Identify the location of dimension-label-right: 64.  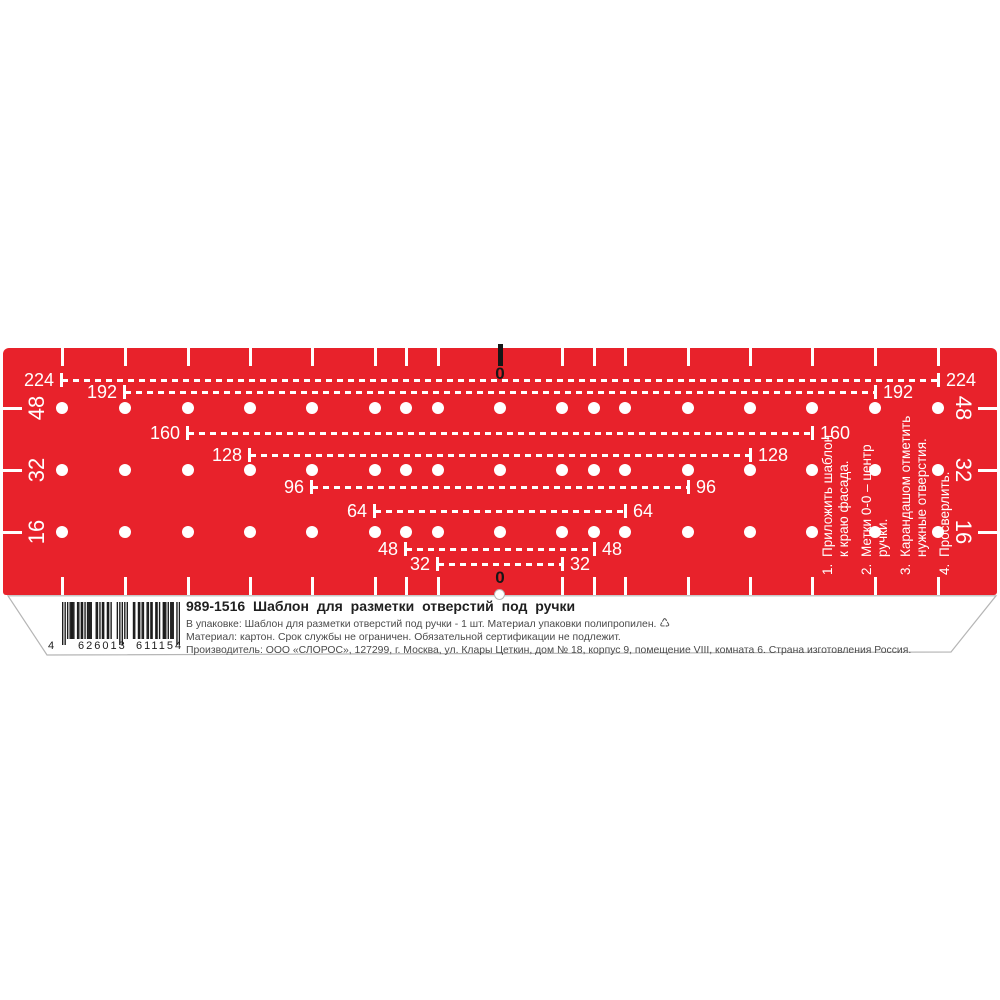
(643, 511).